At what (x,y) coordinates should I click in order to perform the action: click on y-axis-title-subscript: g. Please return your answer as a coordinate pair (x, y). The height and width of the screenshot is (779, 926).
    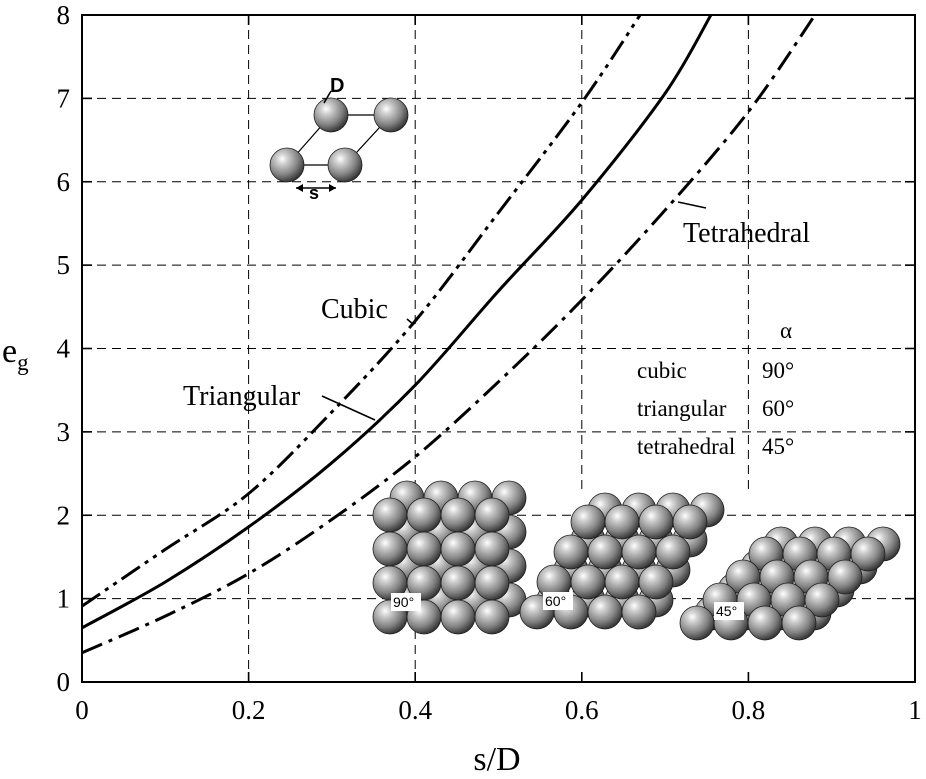
    Looking at the image, I should click on (23, 362).